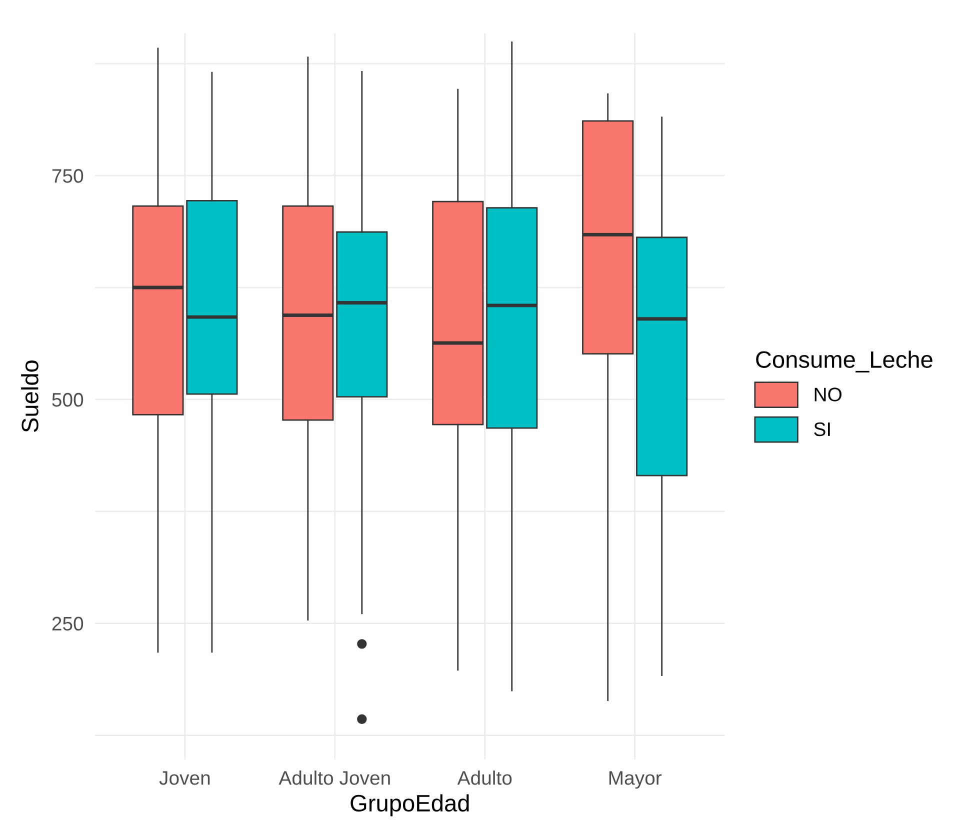 This screenshot has width=969, height=830. I want to click on y-tick-label: 500, so click(68, 399).